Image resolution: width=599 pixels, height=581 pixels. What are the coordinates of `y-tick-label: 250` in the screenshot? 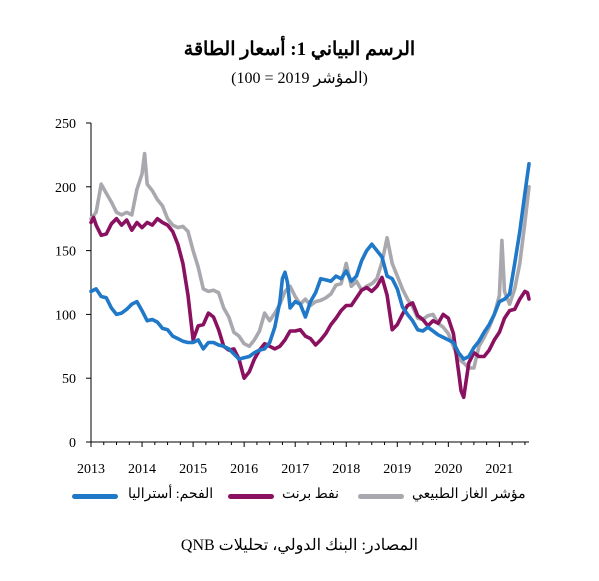 It's located at (65, 124).